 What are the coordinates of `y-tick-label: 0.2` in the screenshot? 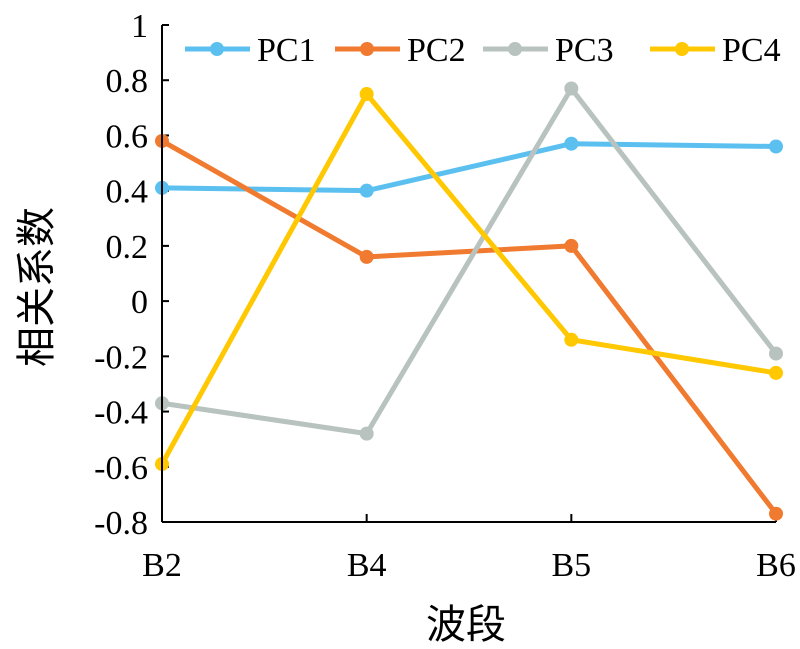 It's located at (127, 247).